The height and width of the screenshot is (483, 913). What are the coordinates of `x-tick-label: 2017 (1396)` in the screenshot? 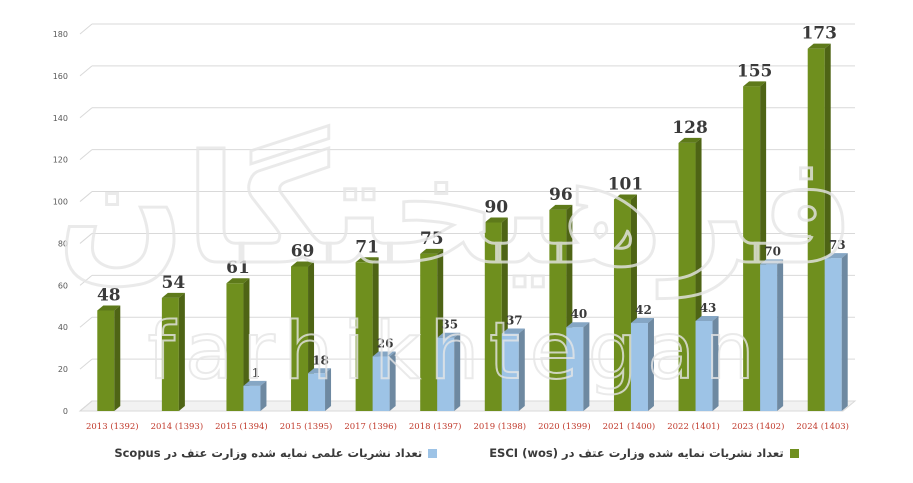 It's located at (370, 426).